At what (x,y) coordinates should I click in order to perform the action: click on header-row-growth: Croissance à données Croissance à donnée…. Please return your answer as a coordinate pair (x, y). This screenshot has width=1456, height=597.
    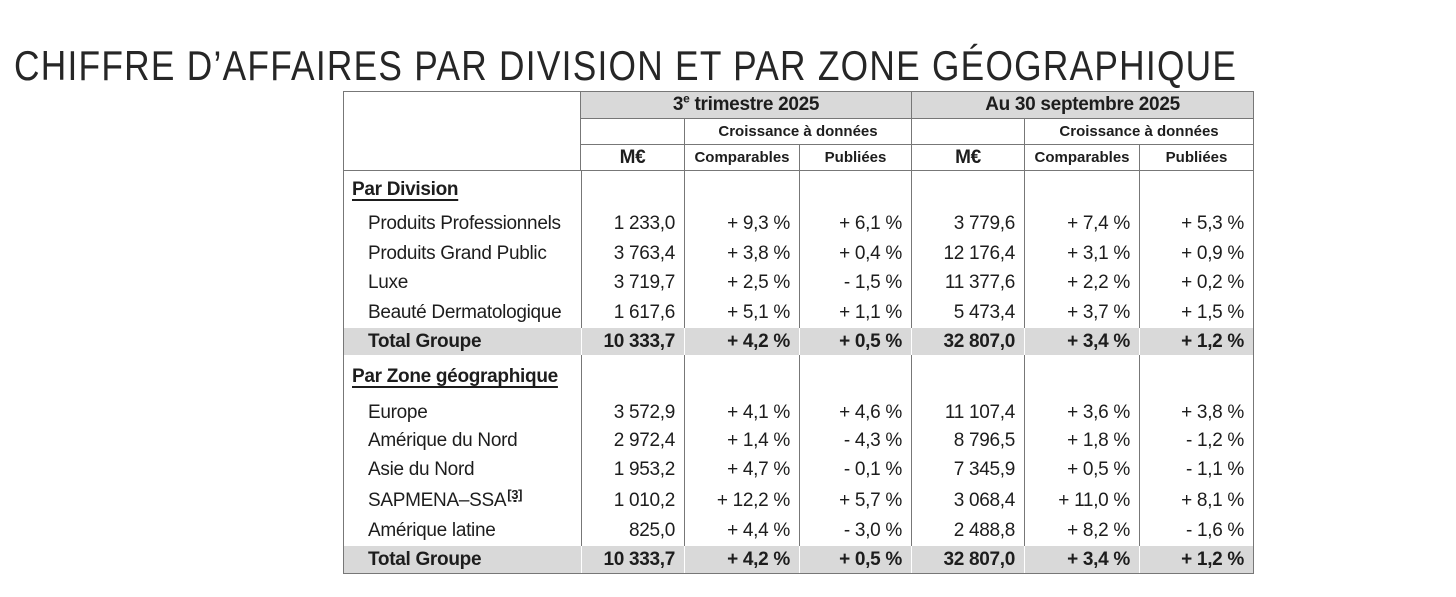
    Looking at the image, I should click on (799, 132).